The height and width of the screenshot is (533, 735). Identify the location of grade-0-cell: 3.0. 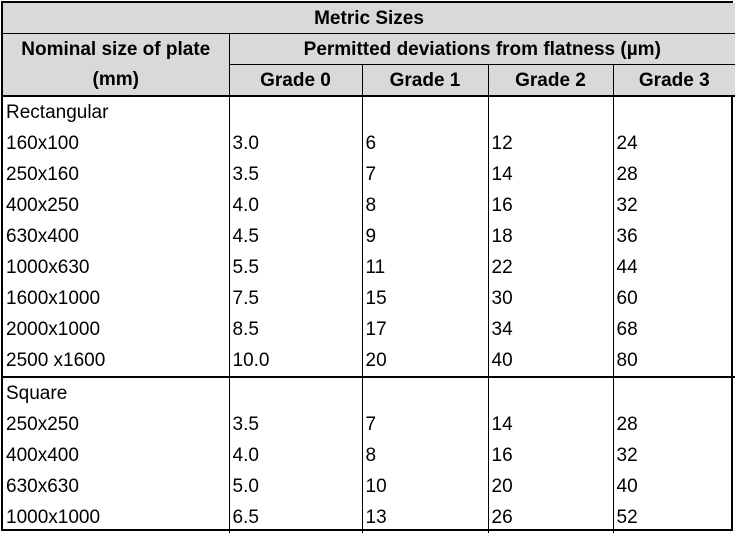
(295, 143).